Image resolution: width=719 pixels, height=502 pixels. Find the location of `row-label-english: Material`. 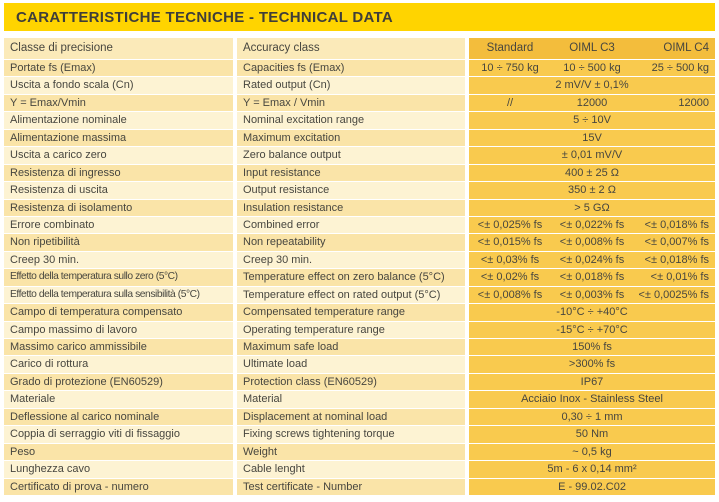

row-label-english: Material is located at coordinates (351, 399).